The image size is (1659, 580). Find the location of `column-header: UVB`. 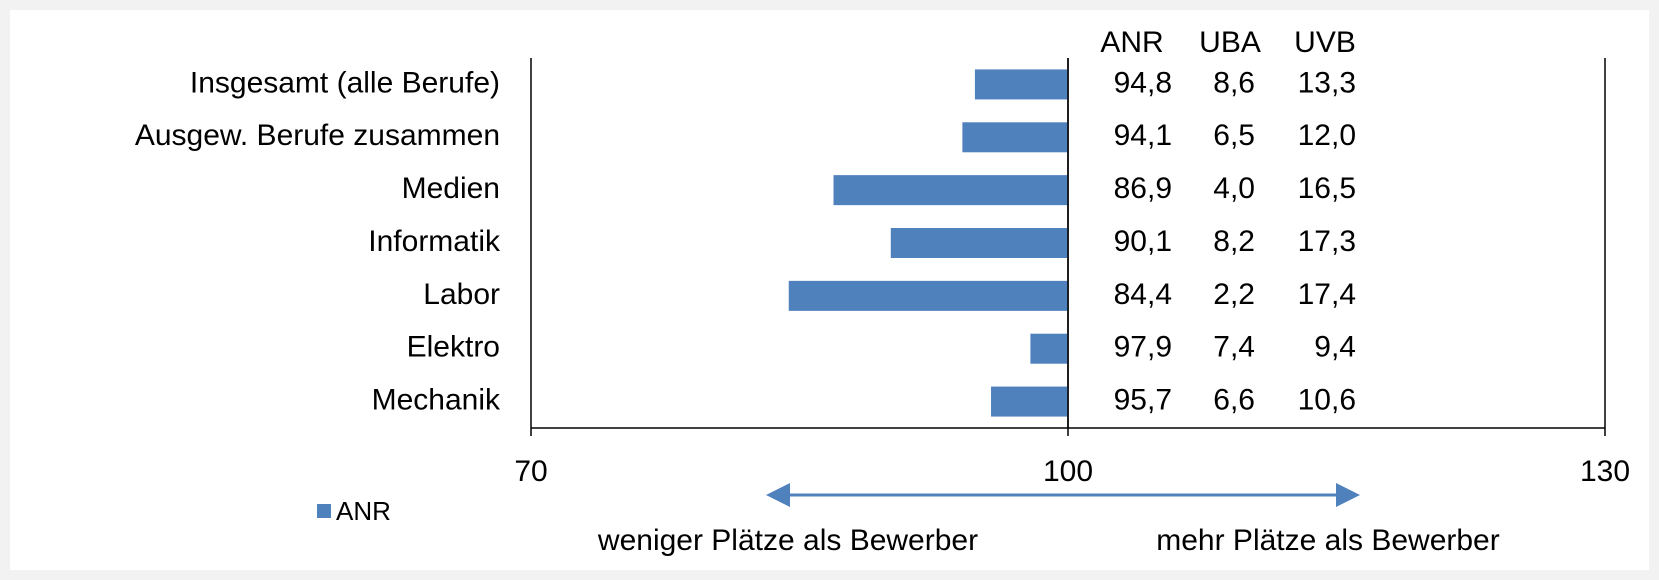

column-header: UVB is located at coordinates (1325, 42).